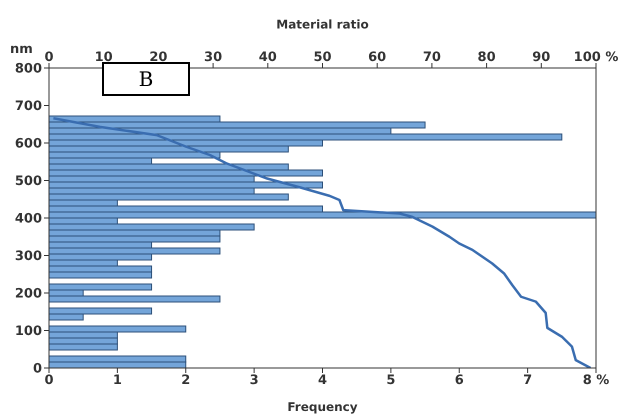 Image resolution: width=633 pixels, height=415 pixels. Describe the element at coordinates (103, 57) in the screenshot. I see `x2-tick-label: 10` at that location.